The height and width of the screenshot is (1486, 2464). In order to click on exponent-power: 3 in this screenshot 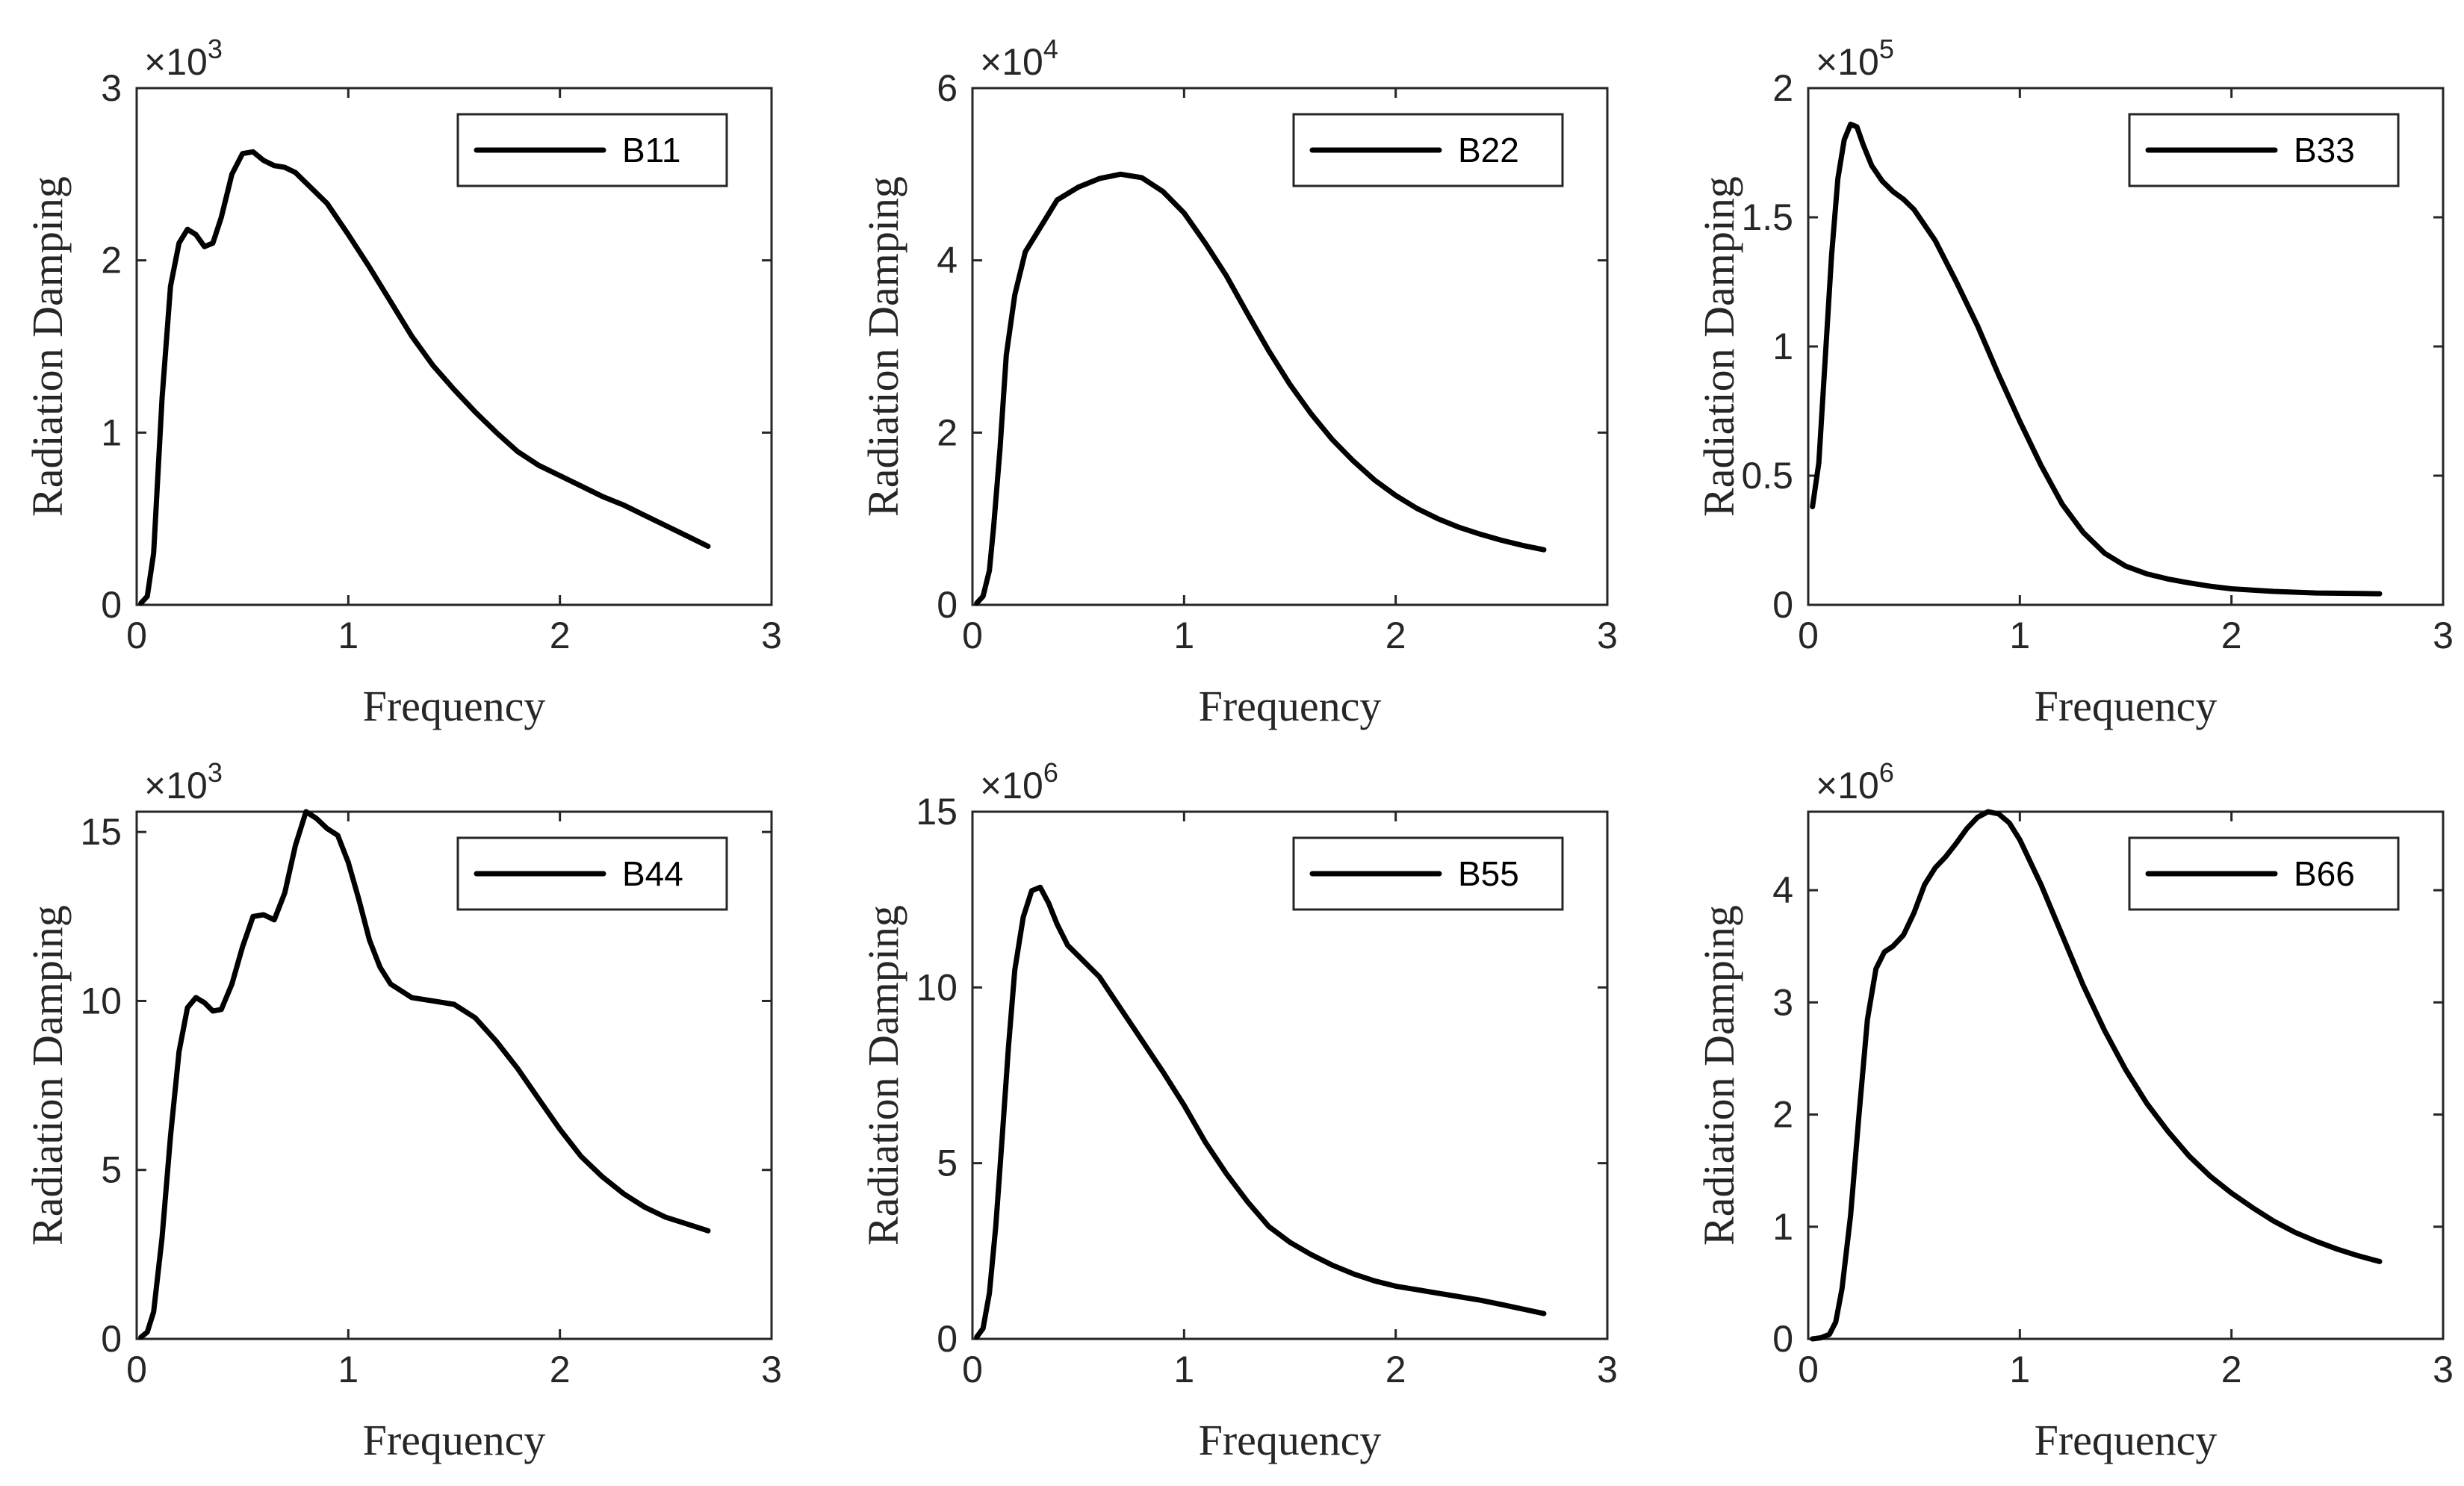, I will do `click(215, 772)`.